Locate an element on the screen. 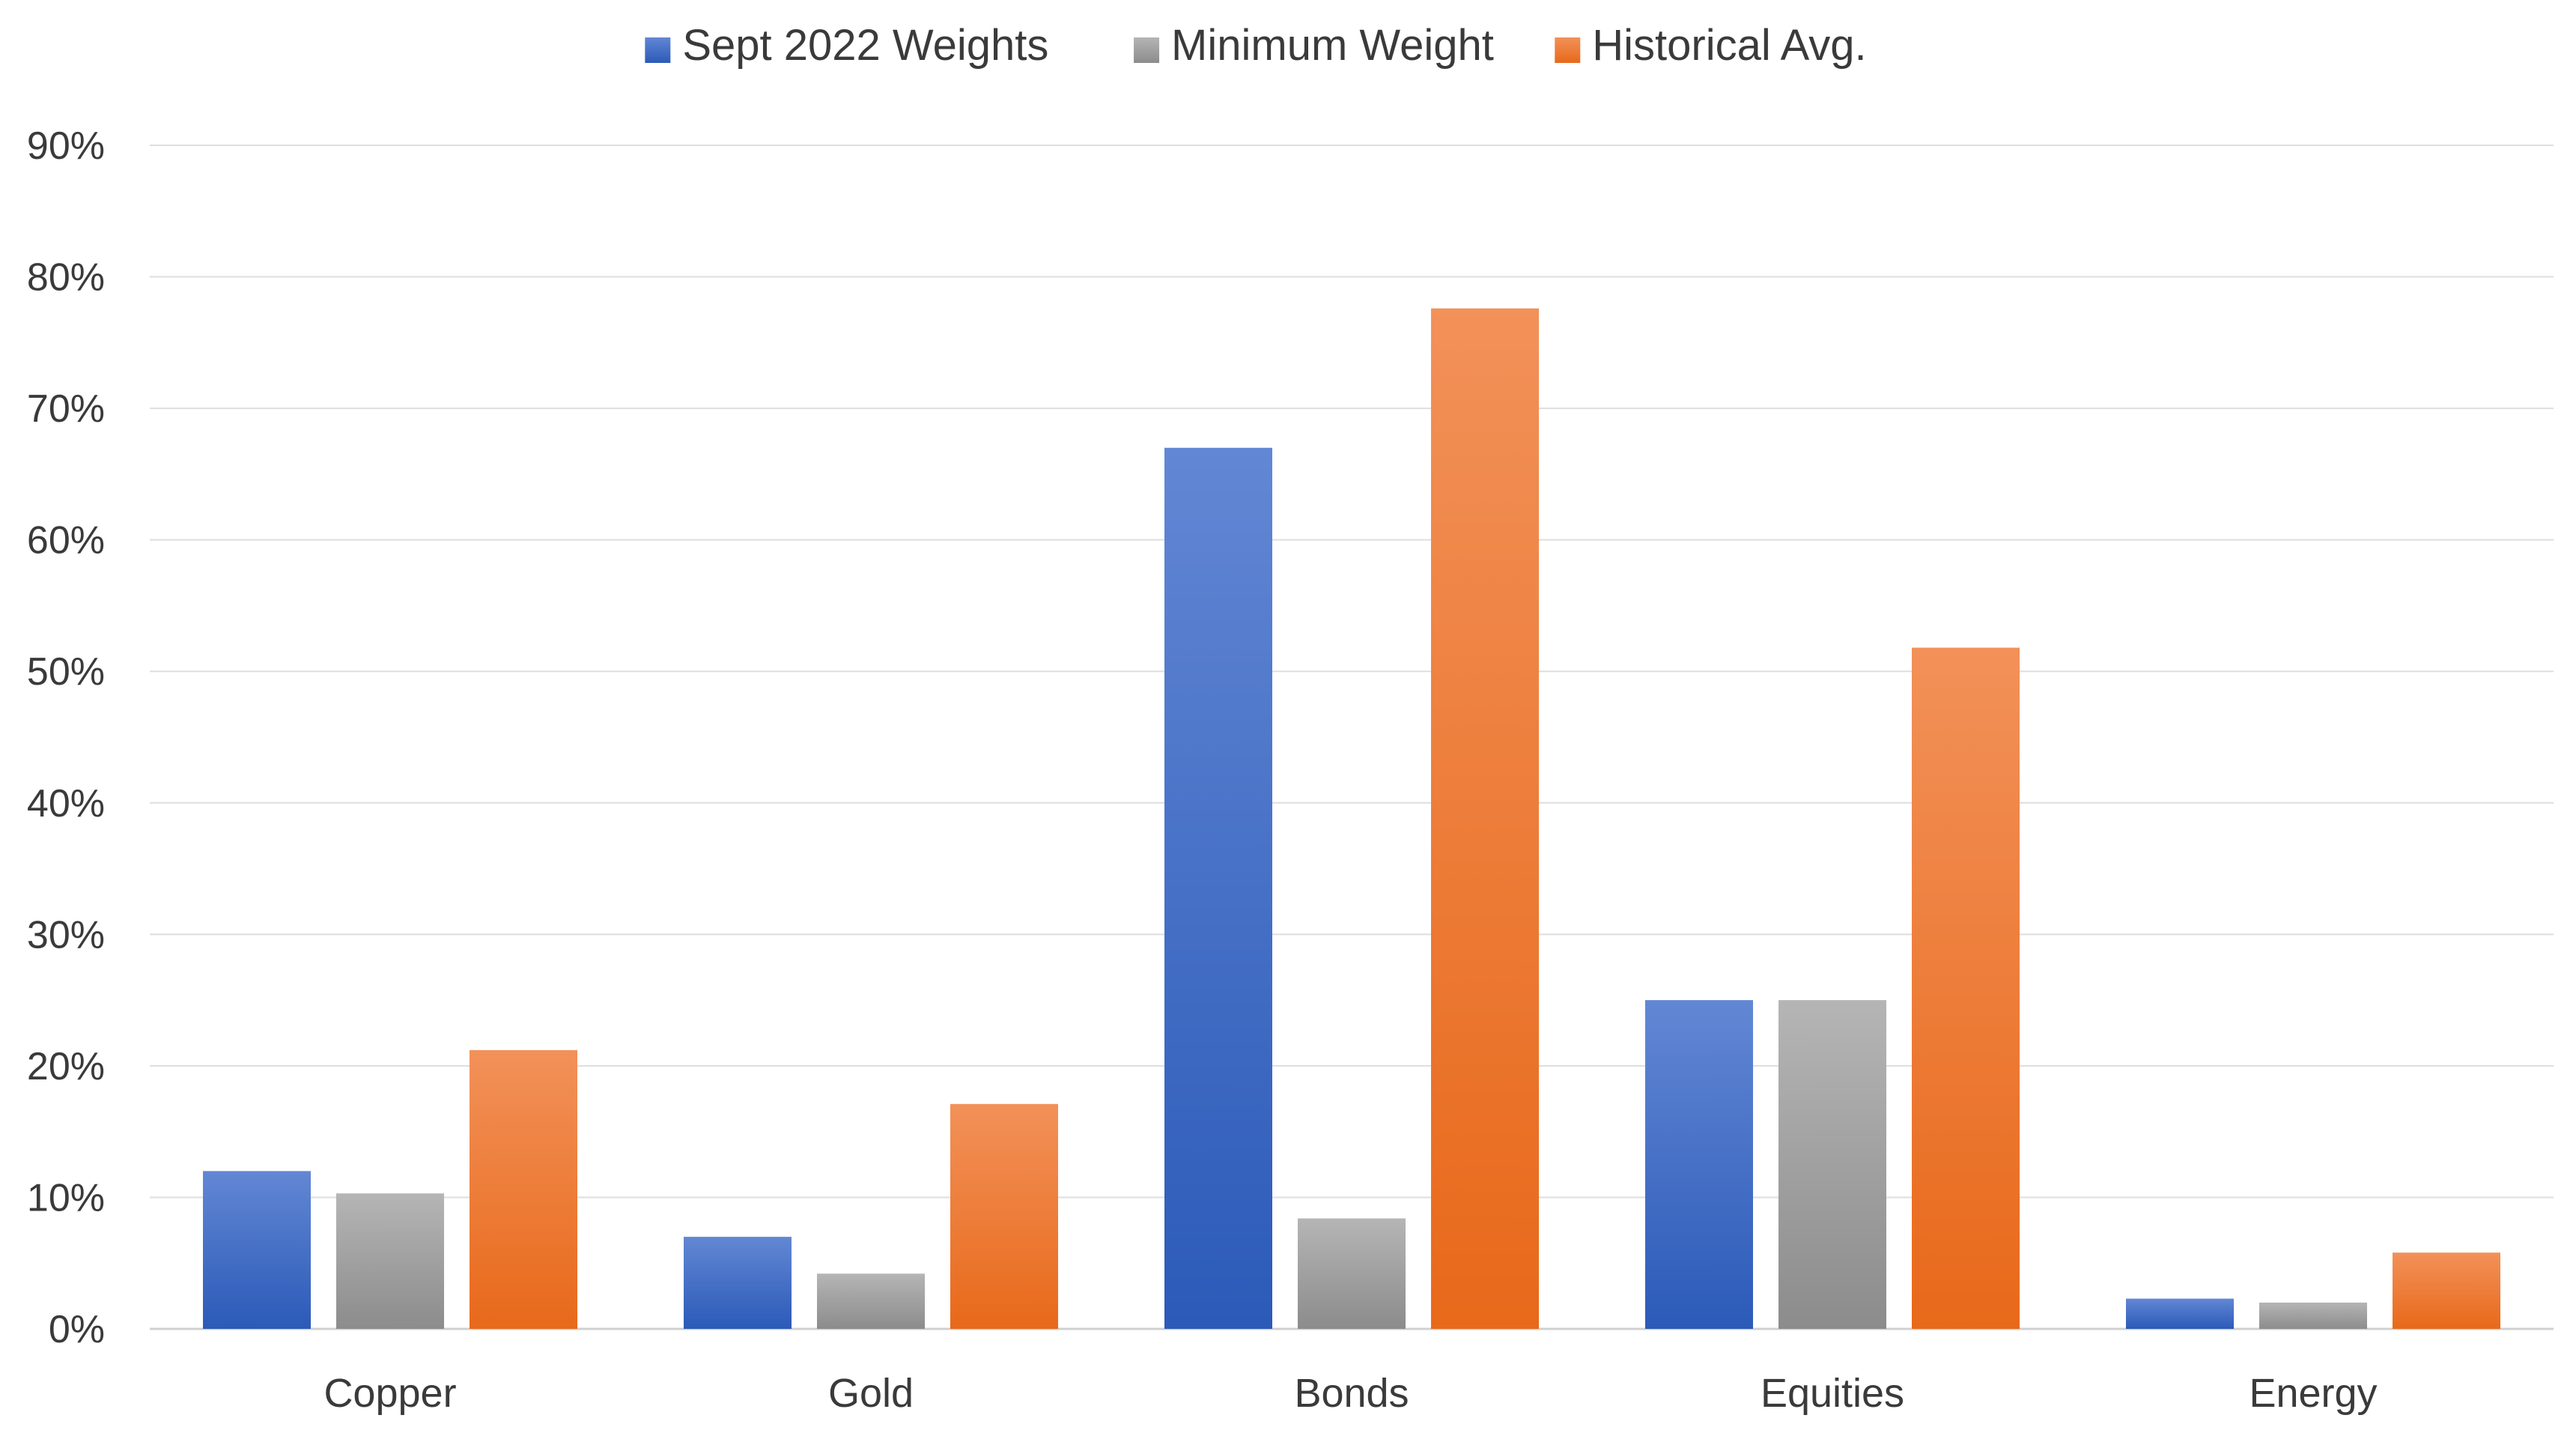 Image resolution: width=2576 pixels, height=1433 pixels. legend-label: Sept 2022 Weights is located at coordinates (865, 45).